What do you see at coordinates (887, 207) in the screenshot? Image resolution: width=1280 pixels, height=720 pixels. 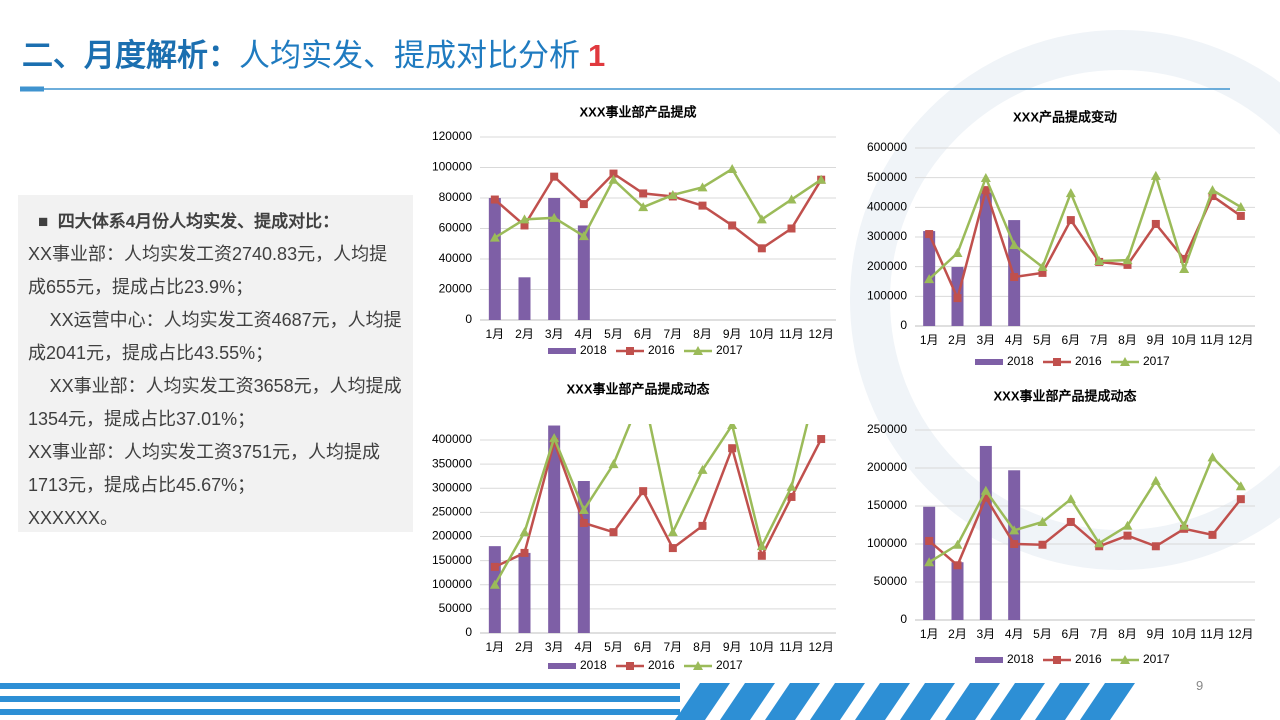 I see `y-tick-label: 400000` at bounding box center [887, 207].